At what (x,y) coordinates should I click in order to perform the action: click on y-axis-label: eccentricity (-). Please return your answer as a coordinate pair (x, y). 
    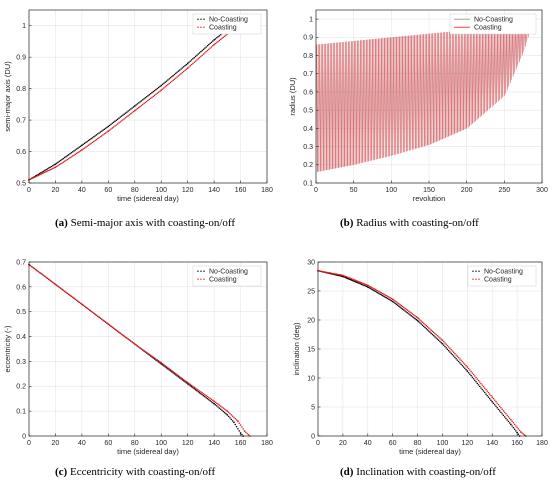
    Looking at the image, I should click on (7, 349).